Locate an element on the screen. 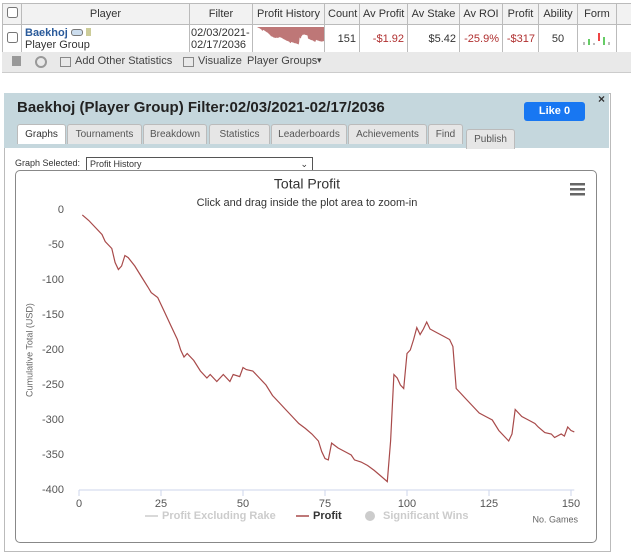  col-header: Count is located at coordinates (342, 14).